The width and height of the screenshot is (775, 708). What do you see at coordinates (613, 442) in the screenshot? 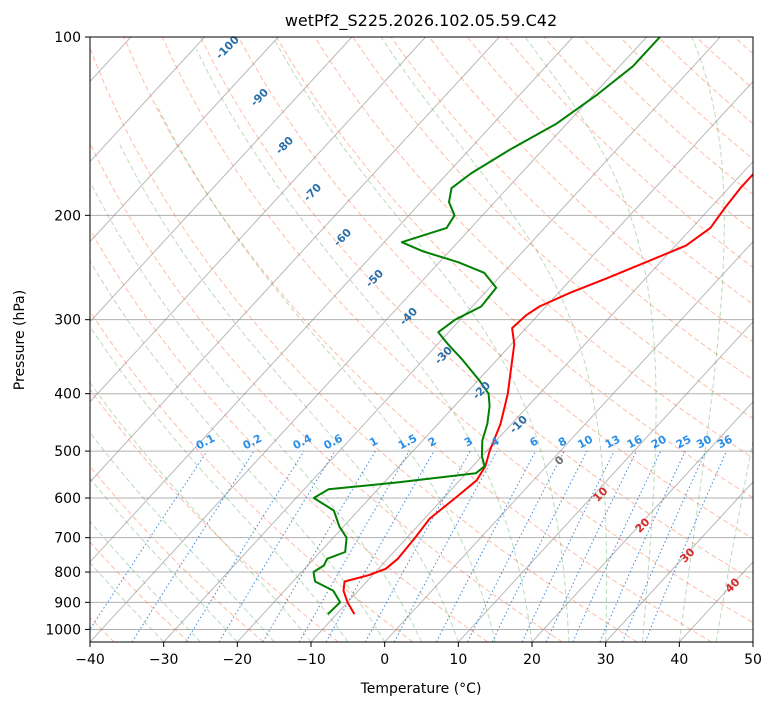
I see `mixing-ratio-label: 13` at bounding box center [613, 442].